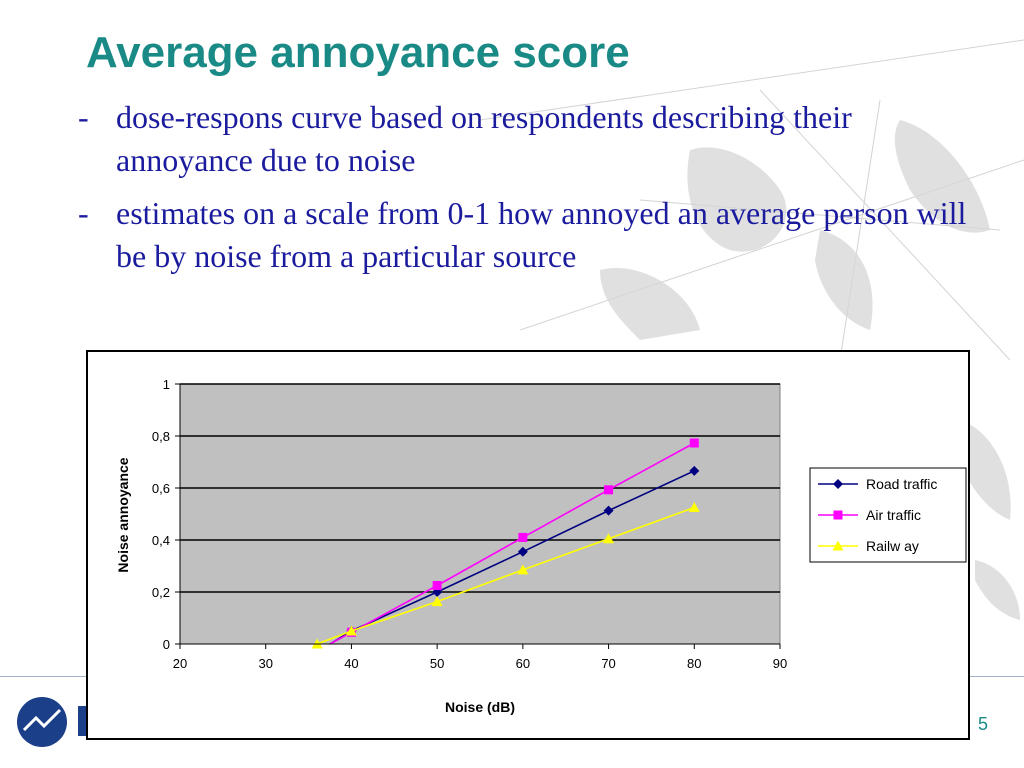  What do you see at coordinates (893, 515) in the screenshot?
I see `legend-label: Air traffic` at bounding box center [893, 515].